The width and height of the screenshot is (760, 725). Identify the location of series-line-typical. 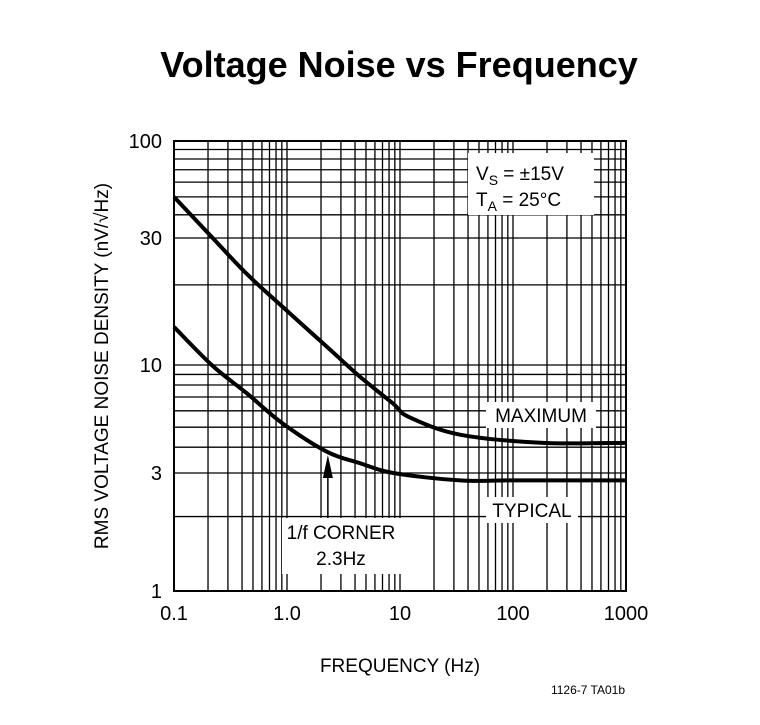
(399, 404).